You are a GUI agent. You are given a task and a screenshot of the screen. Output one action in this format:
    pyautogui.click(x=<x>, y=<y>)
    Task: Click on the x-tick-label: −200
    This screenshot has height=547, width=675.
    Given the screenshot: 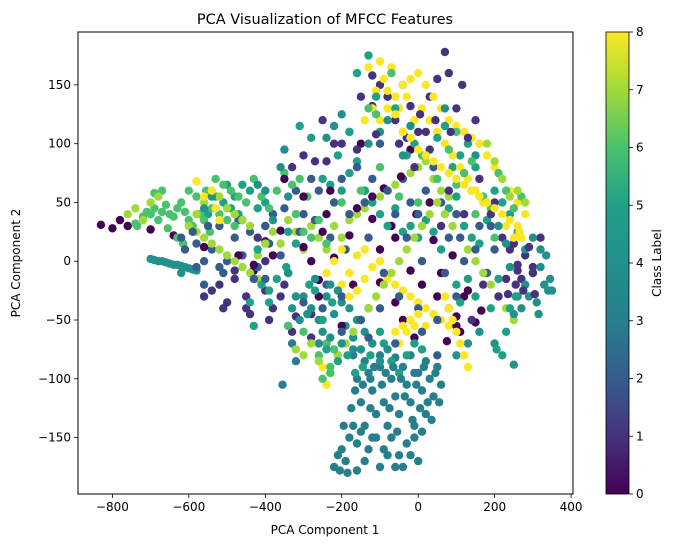 What is the action you would take?
    pyautogui.click(x=341, y=507)
    